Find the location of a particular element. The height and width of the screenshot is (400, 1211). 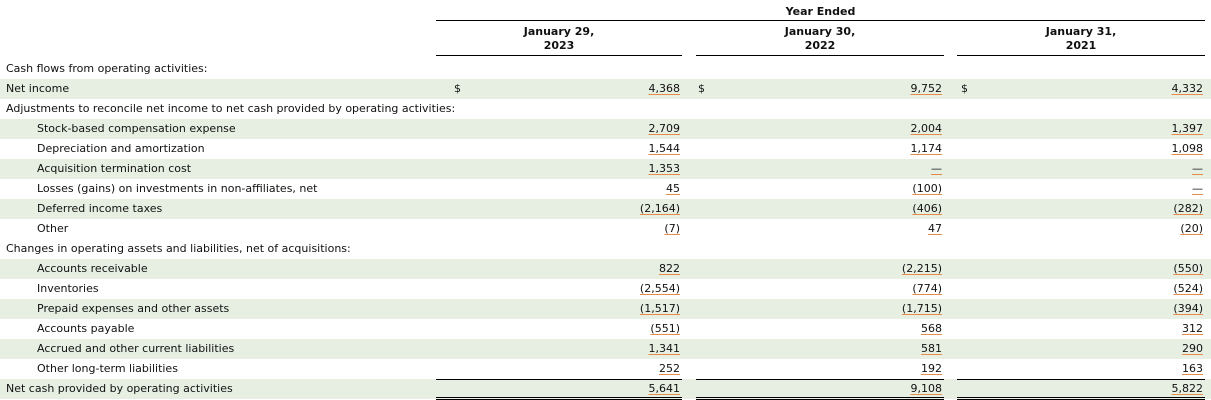

row-label: Cash flows from operating activities: is located at coordinates (107, 68).